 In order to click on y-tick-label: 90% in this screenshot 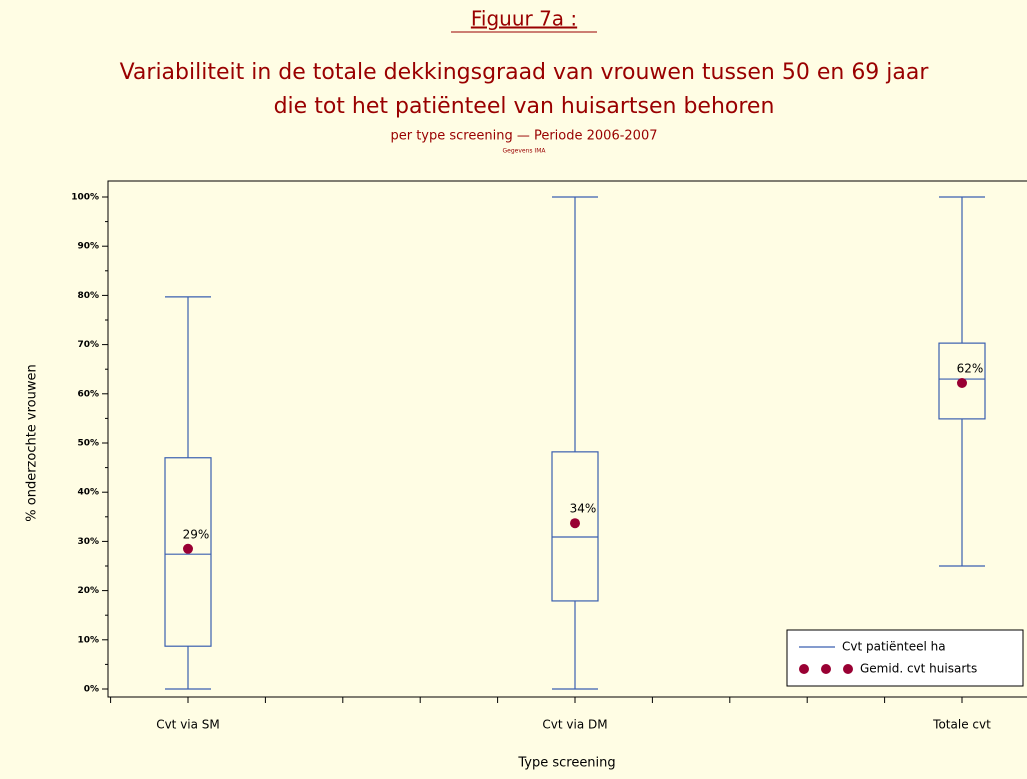, I will do `click(88, 247)`.